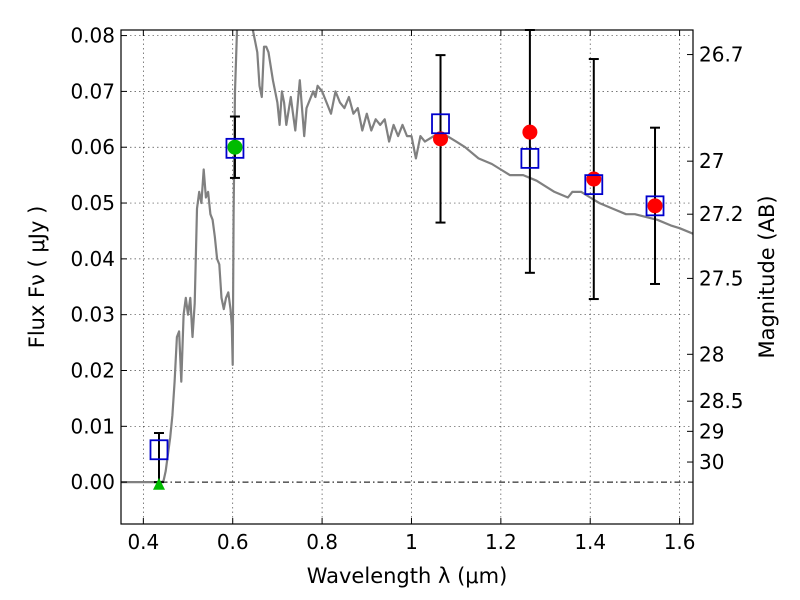 The image size is (800, 600). Describe the element at coordinates (711, 354) in the screenshot. I see `y2-tick-label: 28` at that location.